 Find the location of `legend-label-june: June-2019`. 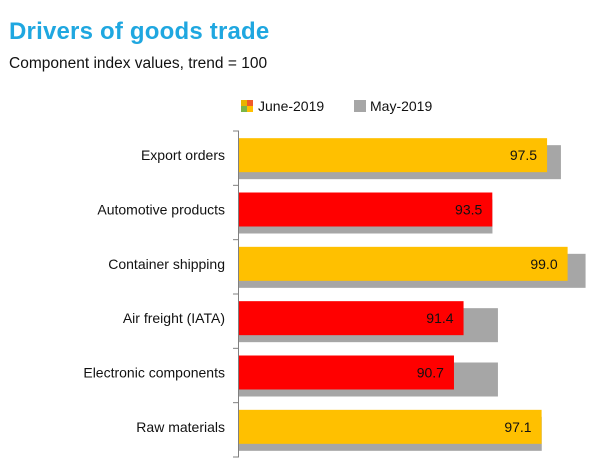

legend-label-june: June-2019 is located at coordinates (291, 106).